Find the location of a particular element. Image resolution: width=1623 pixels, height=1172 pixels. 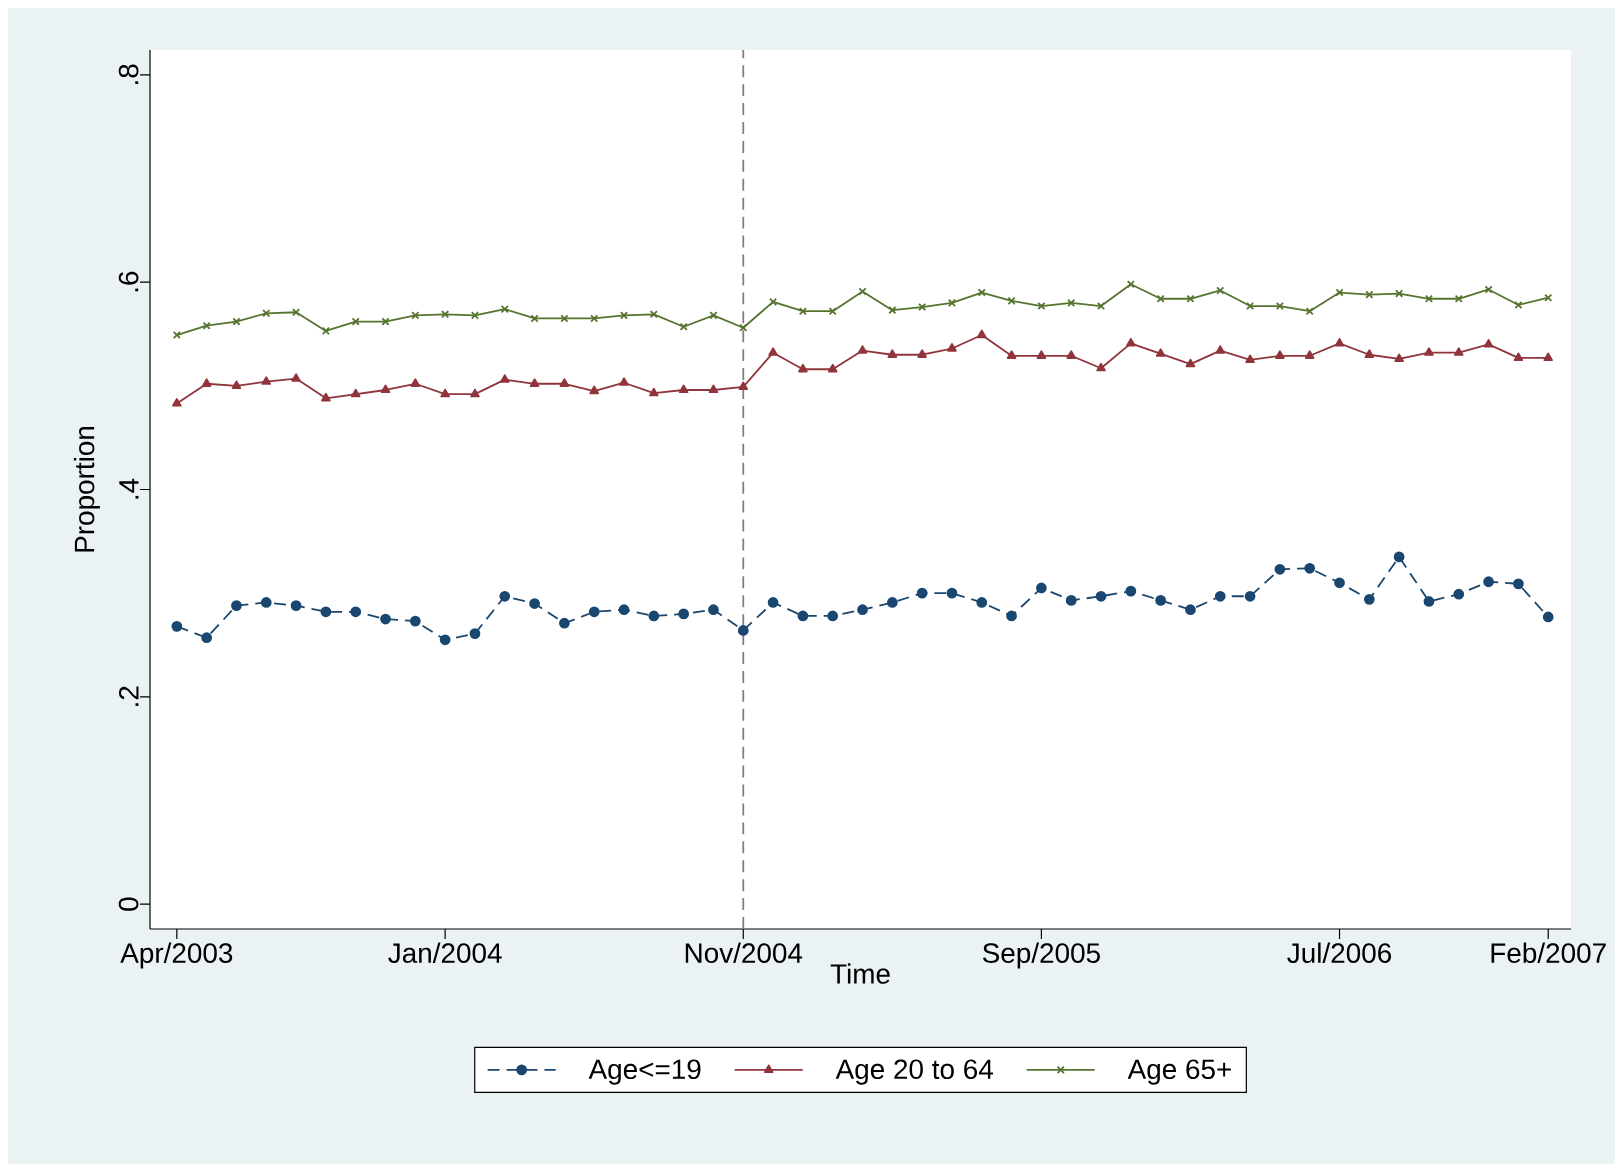

legend-label: Age 65+ is located at coordinates (1179, 1072).